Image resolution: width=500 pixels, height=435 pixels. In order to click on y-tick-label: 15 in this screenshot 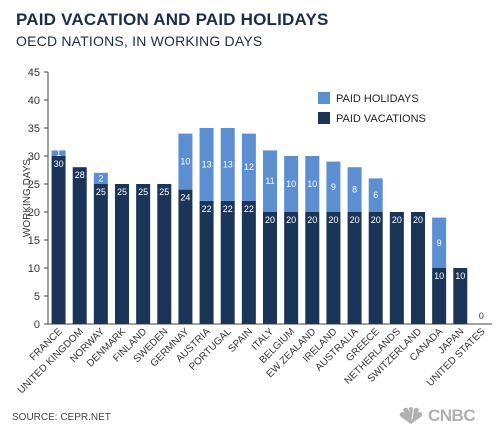, I will do `click(34, 241)`.